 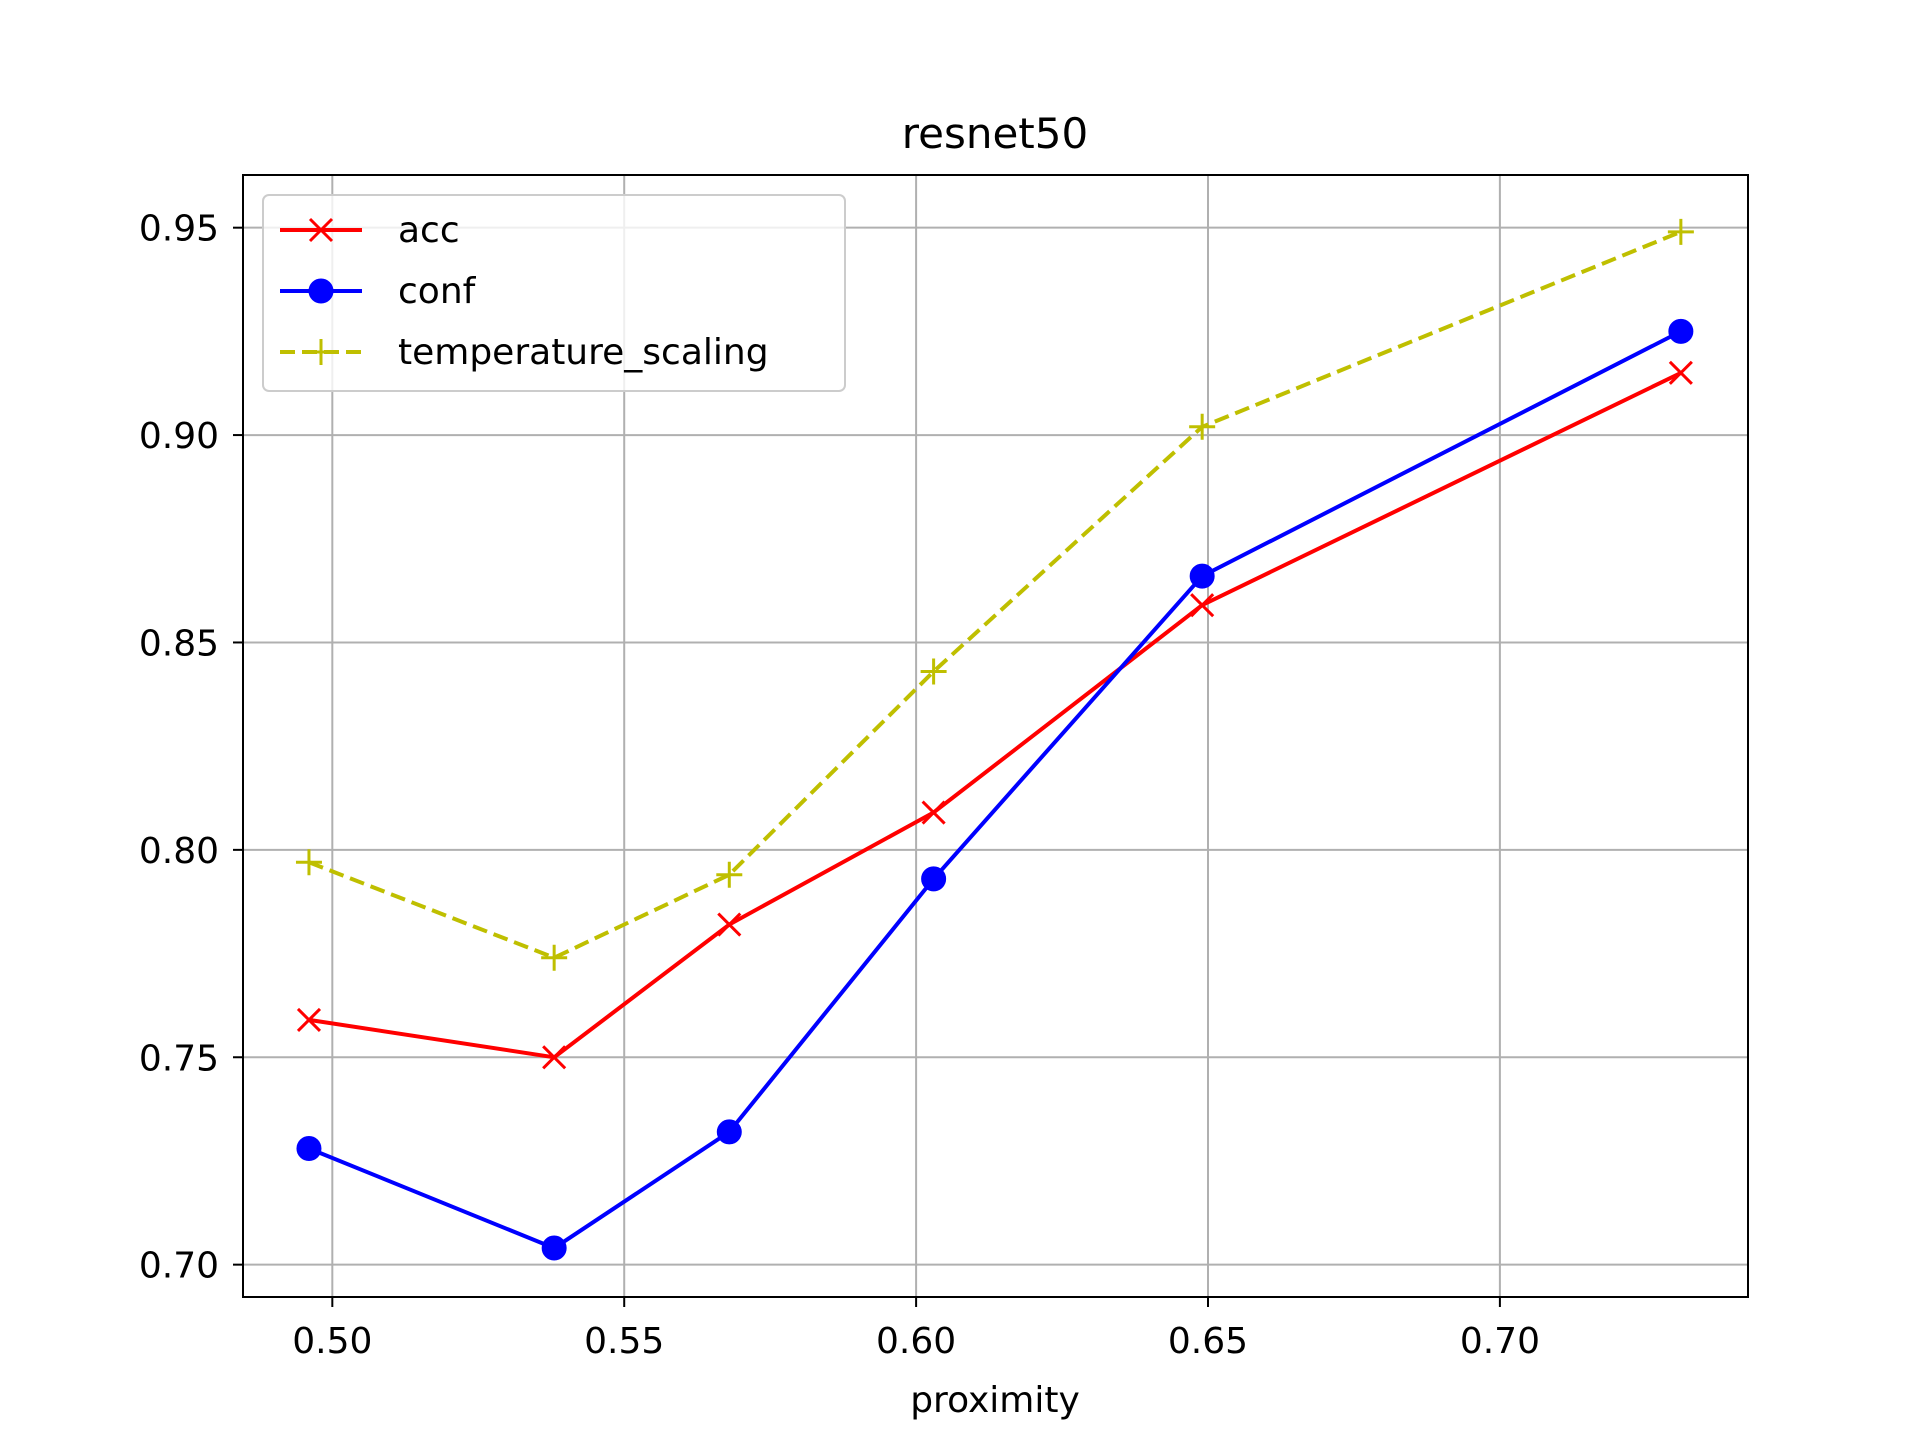 I want to click on legend-label: acc, so click(x=429, y=230).